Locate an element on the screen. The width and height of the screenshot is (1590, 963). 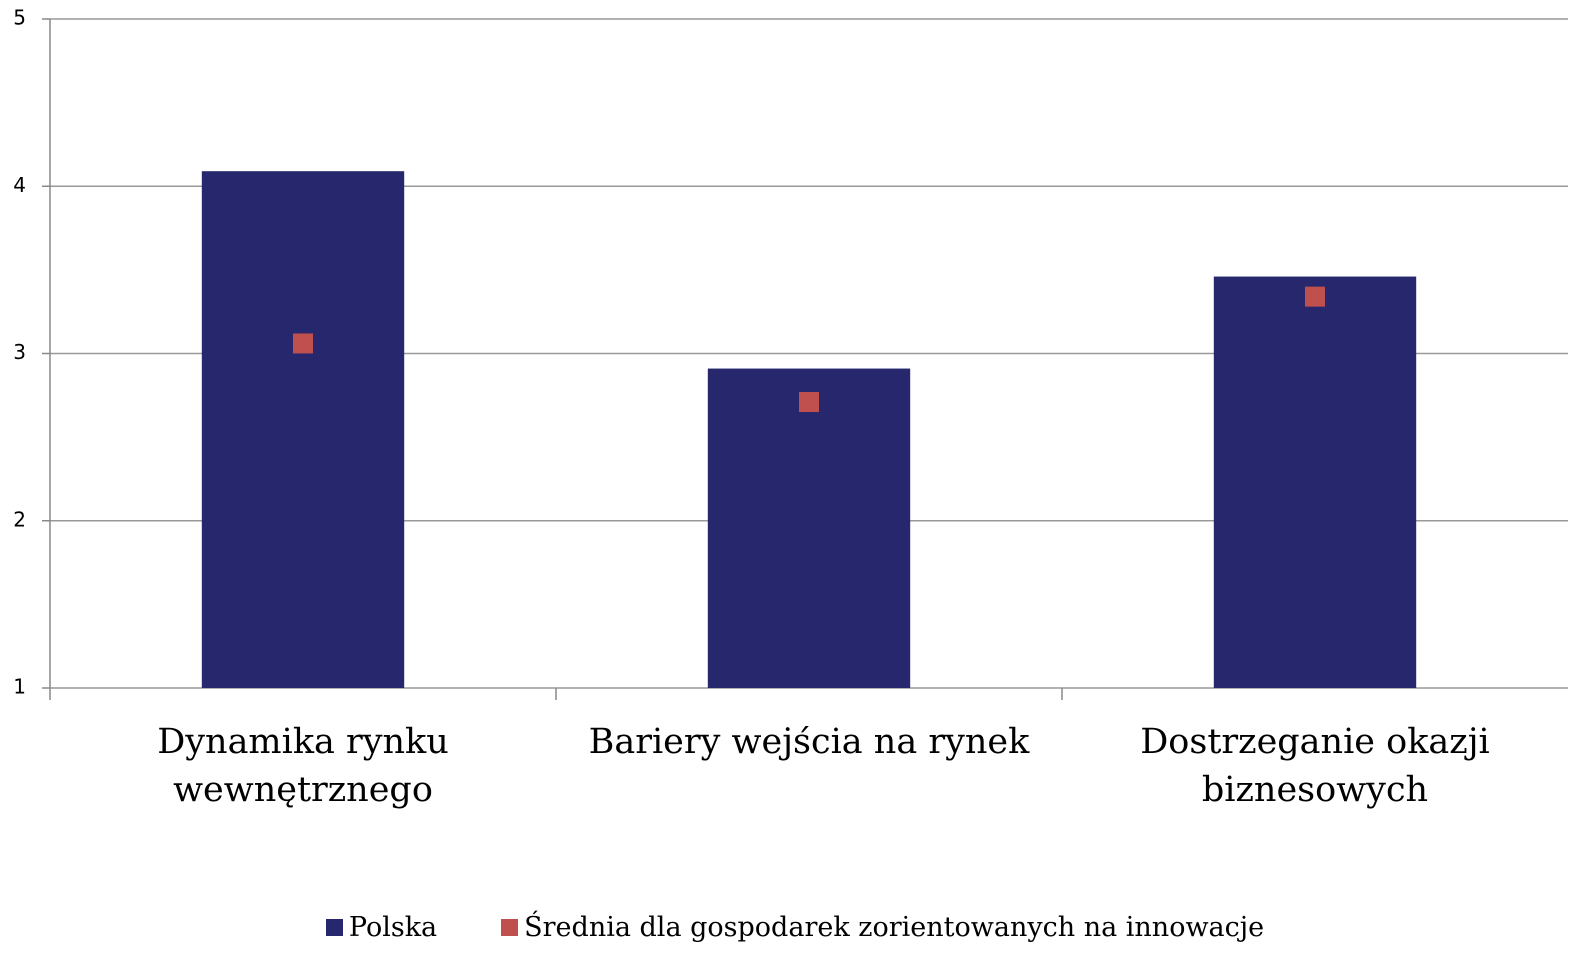
y-tick-label: 1 is located at coordinates (19, 687).